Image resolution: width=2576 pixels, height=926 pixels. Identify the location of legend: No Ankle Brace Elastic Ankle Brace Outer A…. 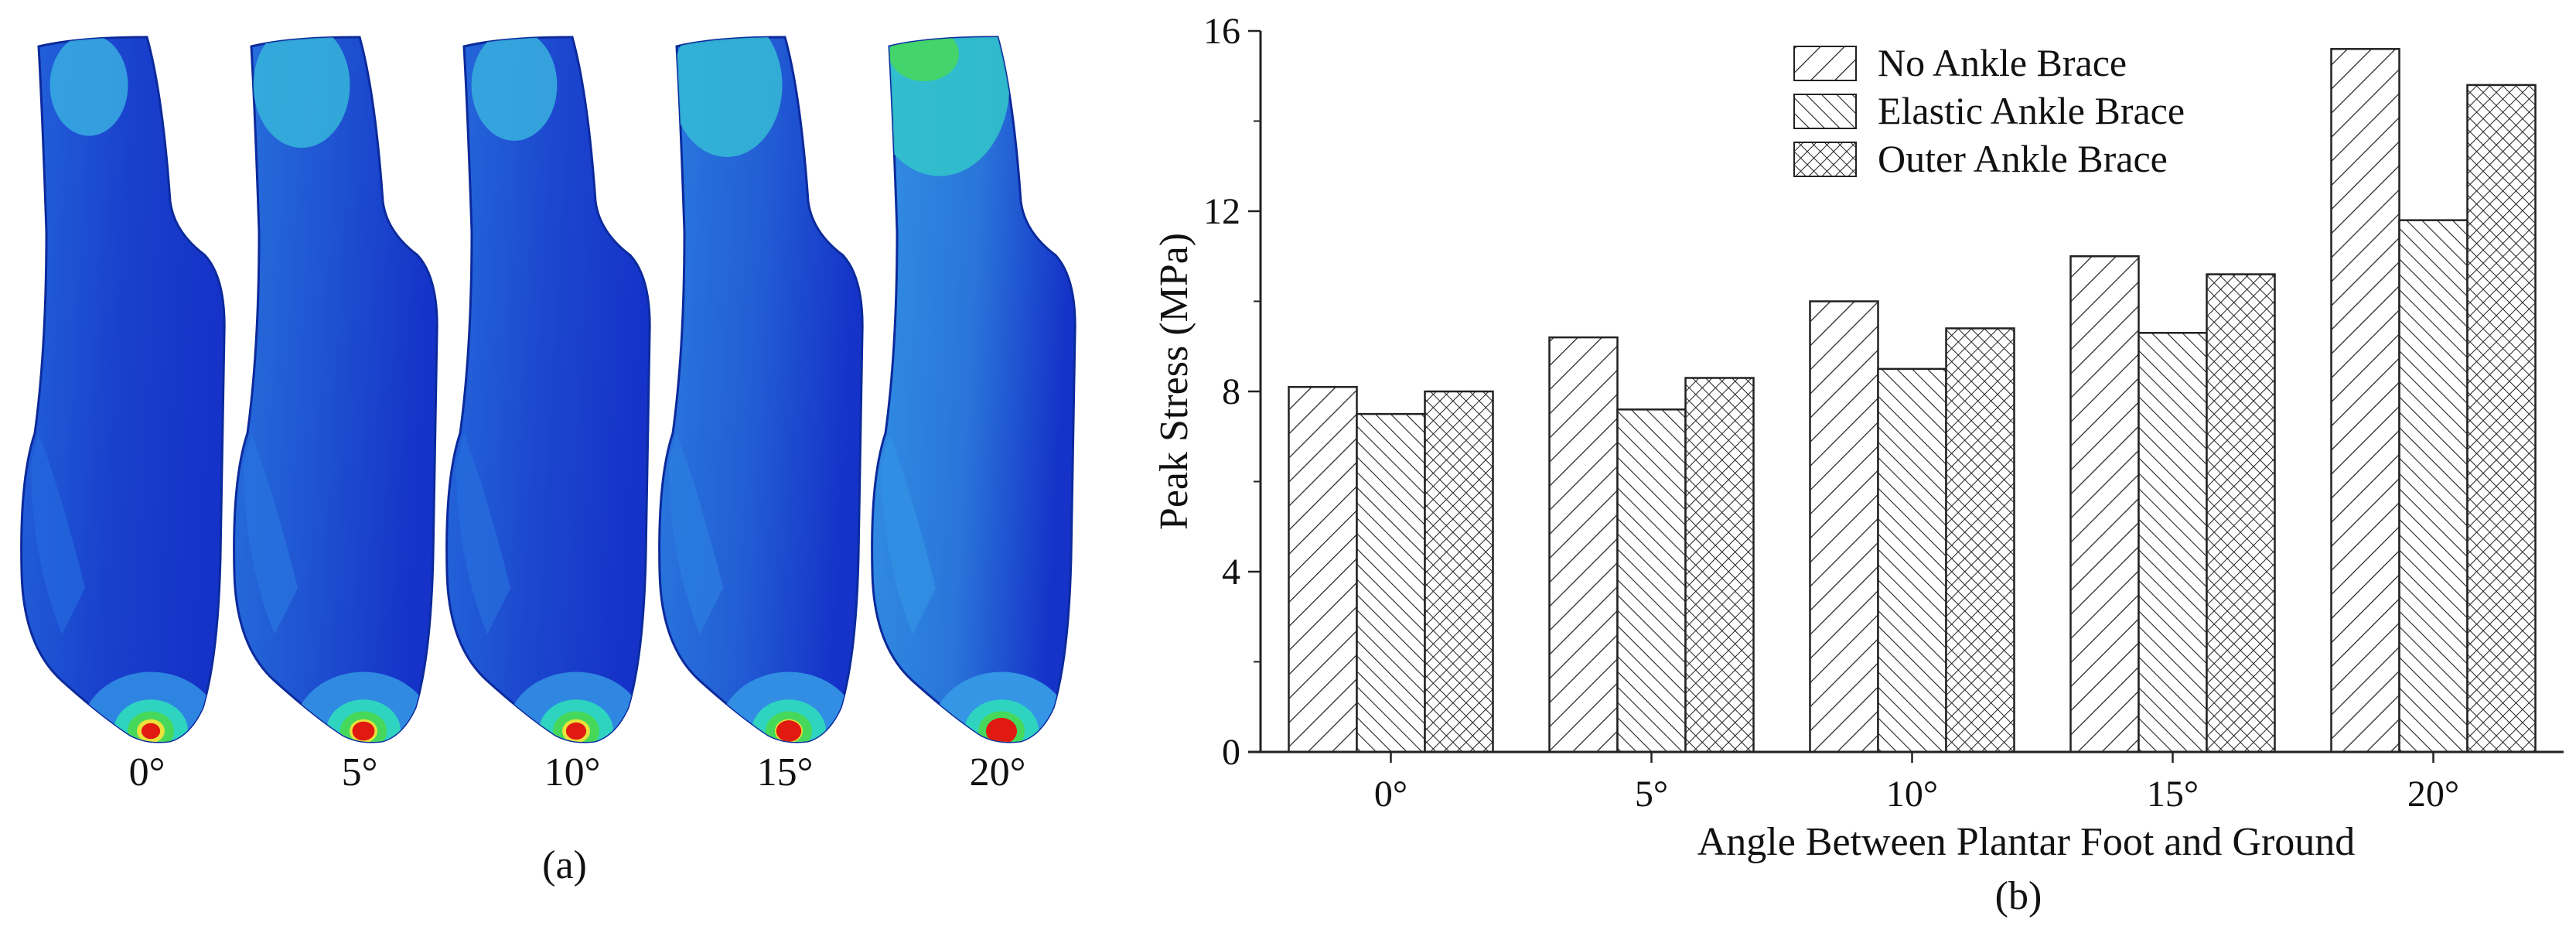
(1989, 110).